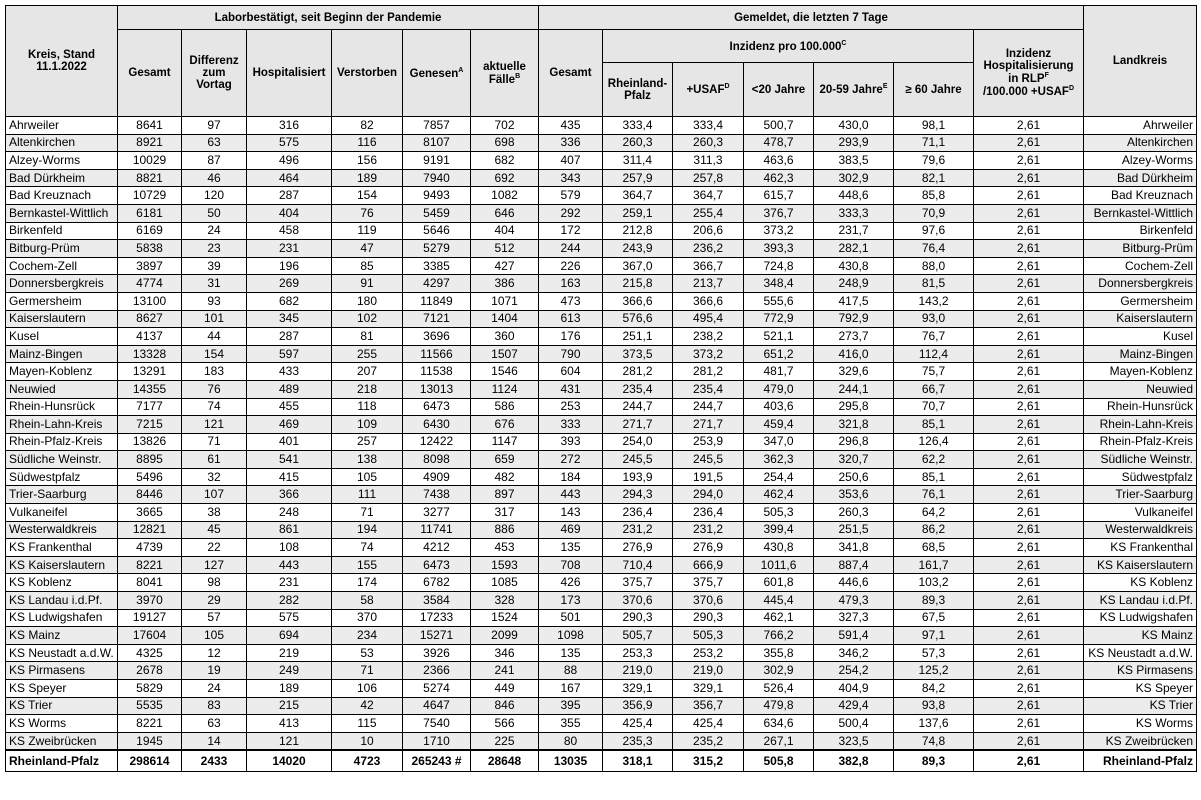 This screenshot has width=1201, height=800. I want to click on table-cell: 64,2, so click(933, 512).